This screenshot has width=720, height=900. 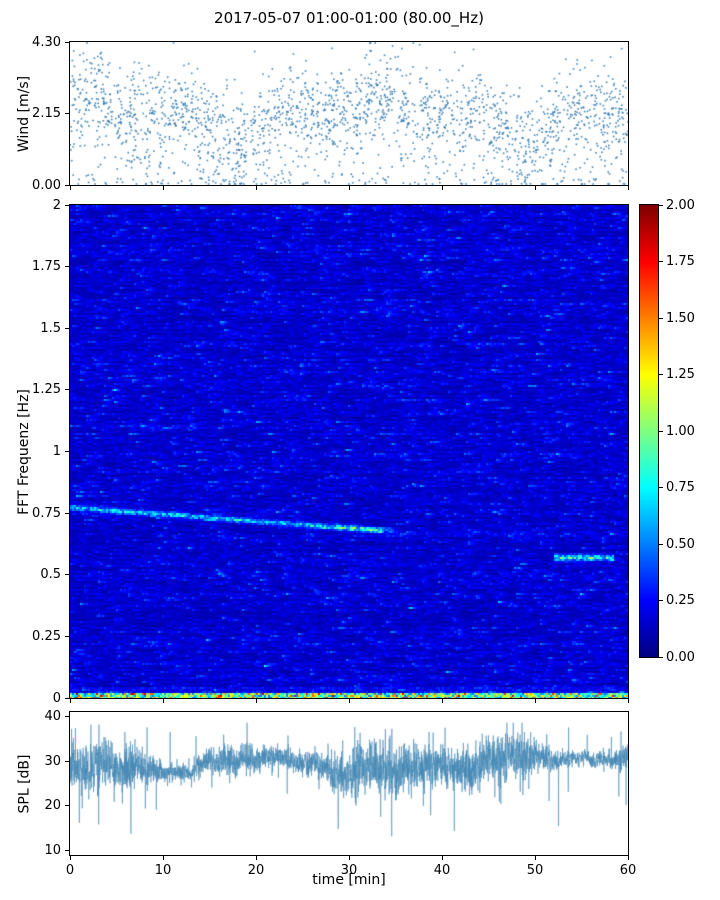 What do you see at coordinates (46, 390) in the screenshot?
I see `spec-y-tick-label: 1.25` at bounding box center [46, 390].